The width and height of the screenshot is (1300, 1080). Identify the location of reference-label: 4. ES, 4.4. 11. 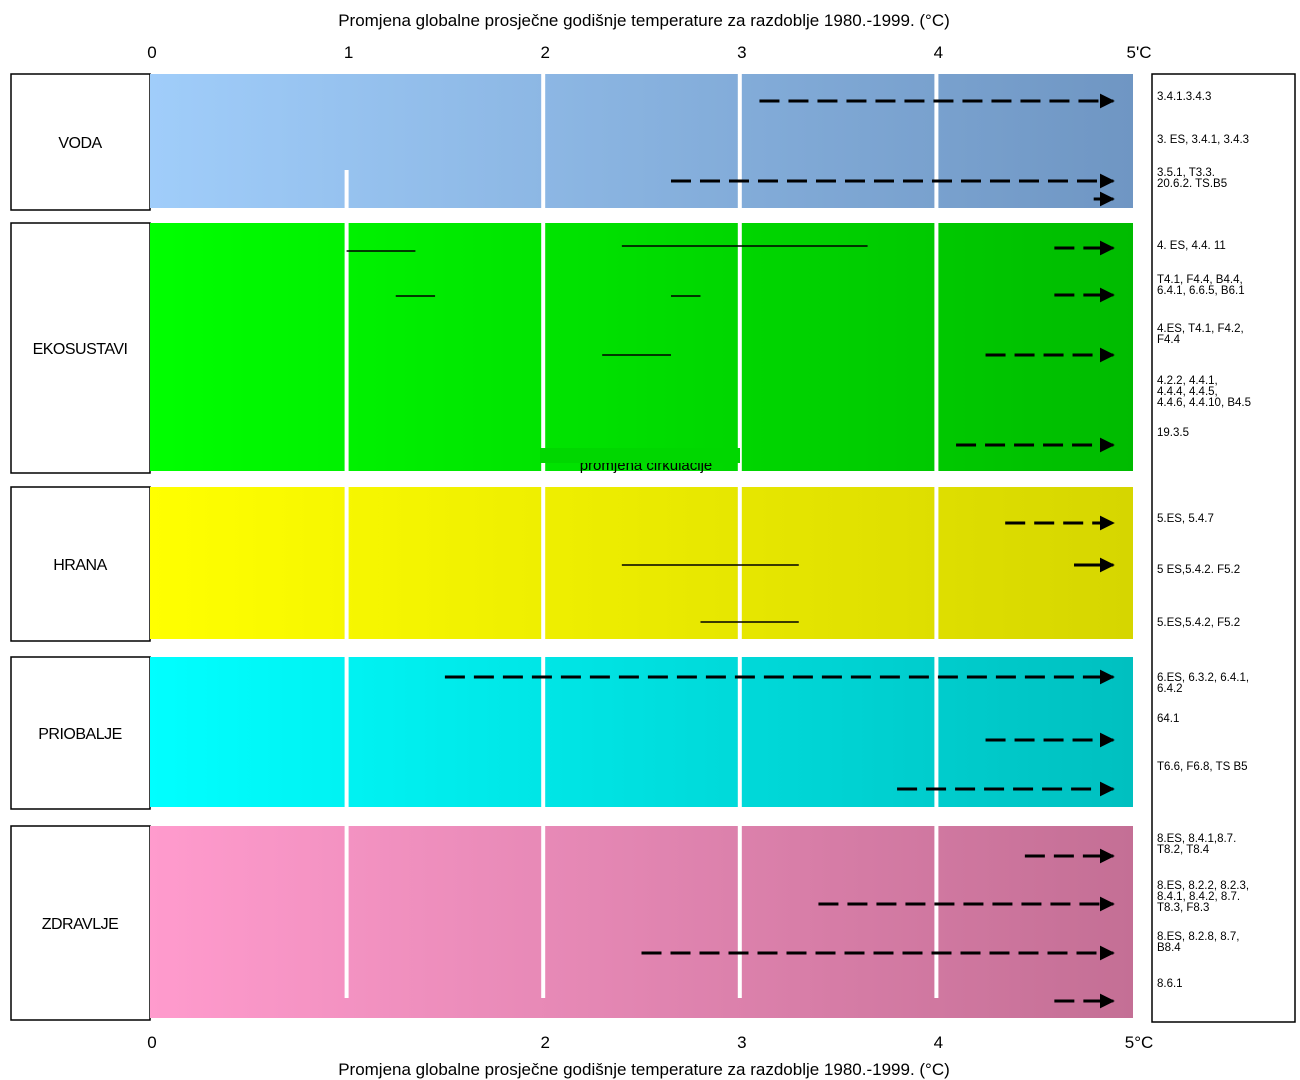
(1191, 246).